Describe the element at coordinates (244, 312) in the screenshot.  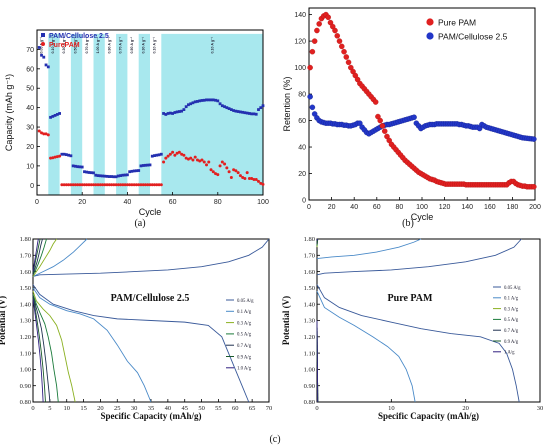
I see `legend-label: 0.1 A/g` at that location.